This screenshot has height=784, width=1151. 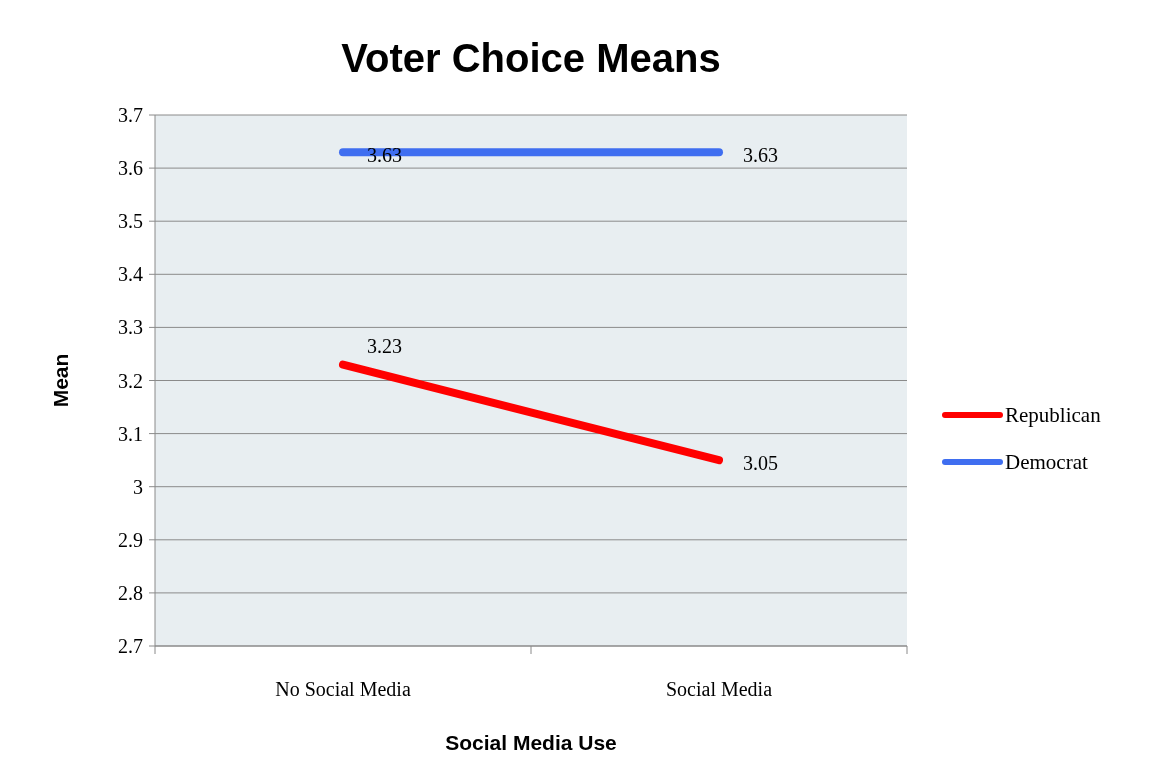 I want to click on data-label: 3.05, so click(x=760, y=463).